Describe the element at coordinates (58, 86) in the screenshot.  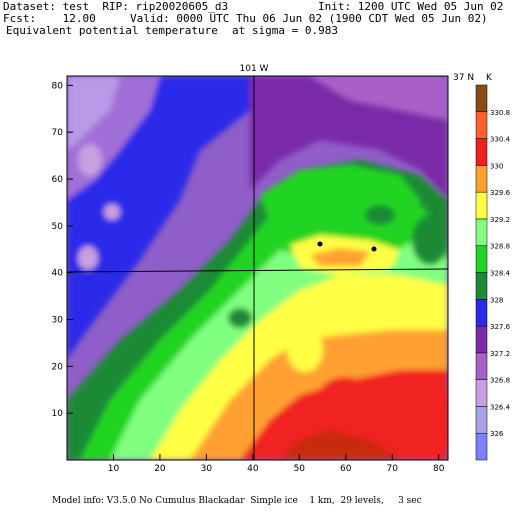
I see `y-tick-label: 80` at that location.